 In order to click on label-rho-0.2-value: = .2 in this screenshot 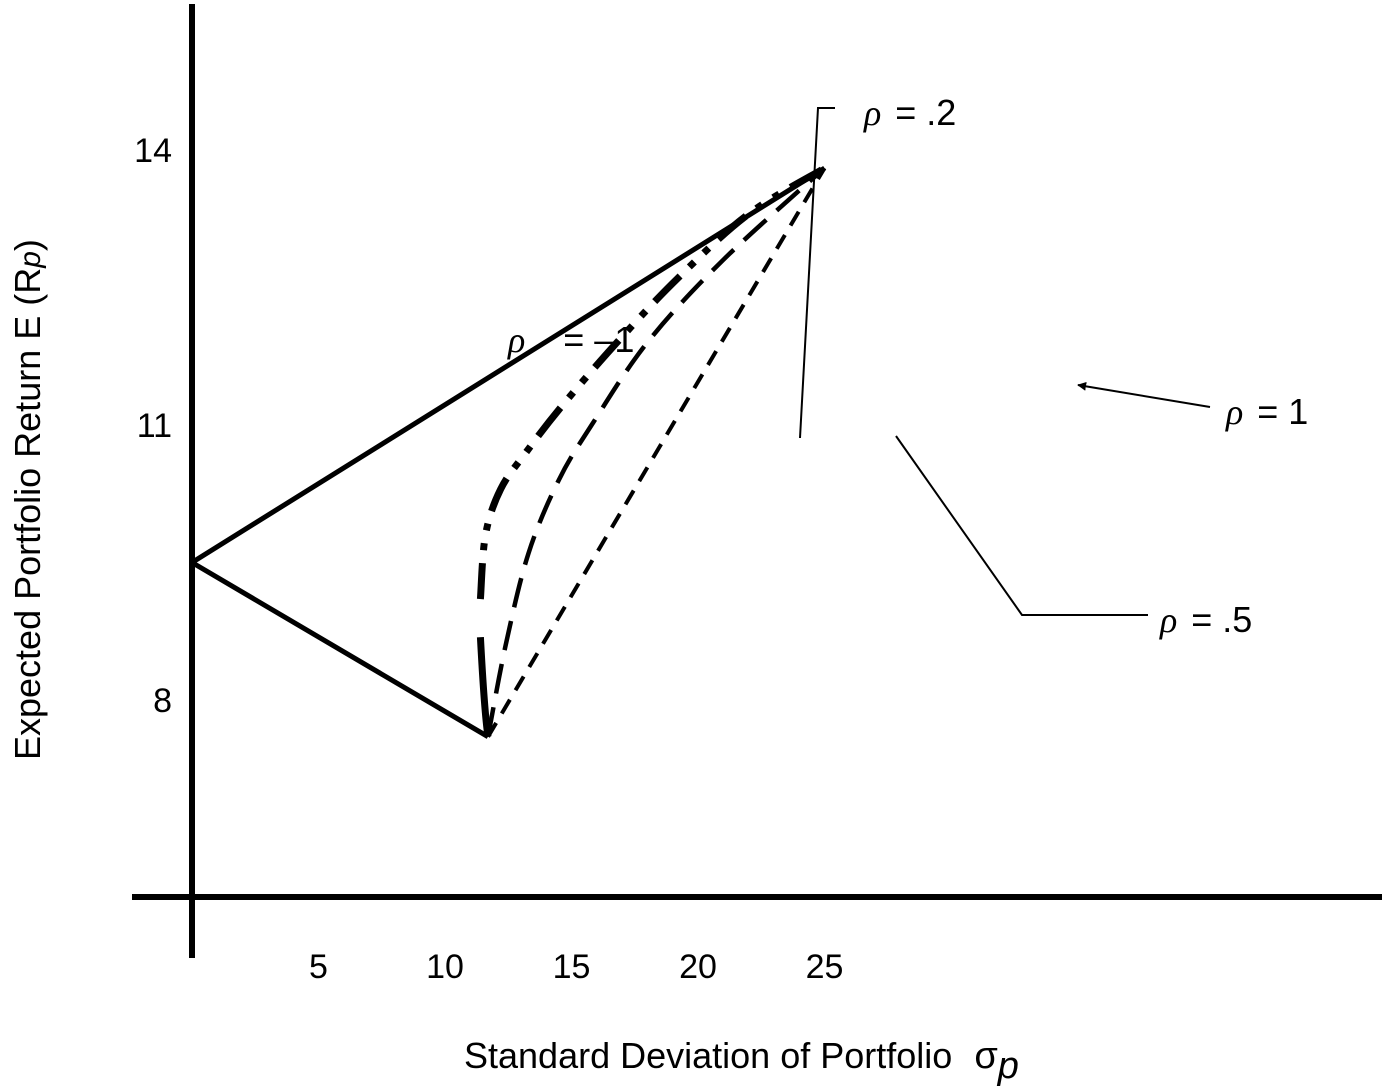, I will do `click(925, 112)`.